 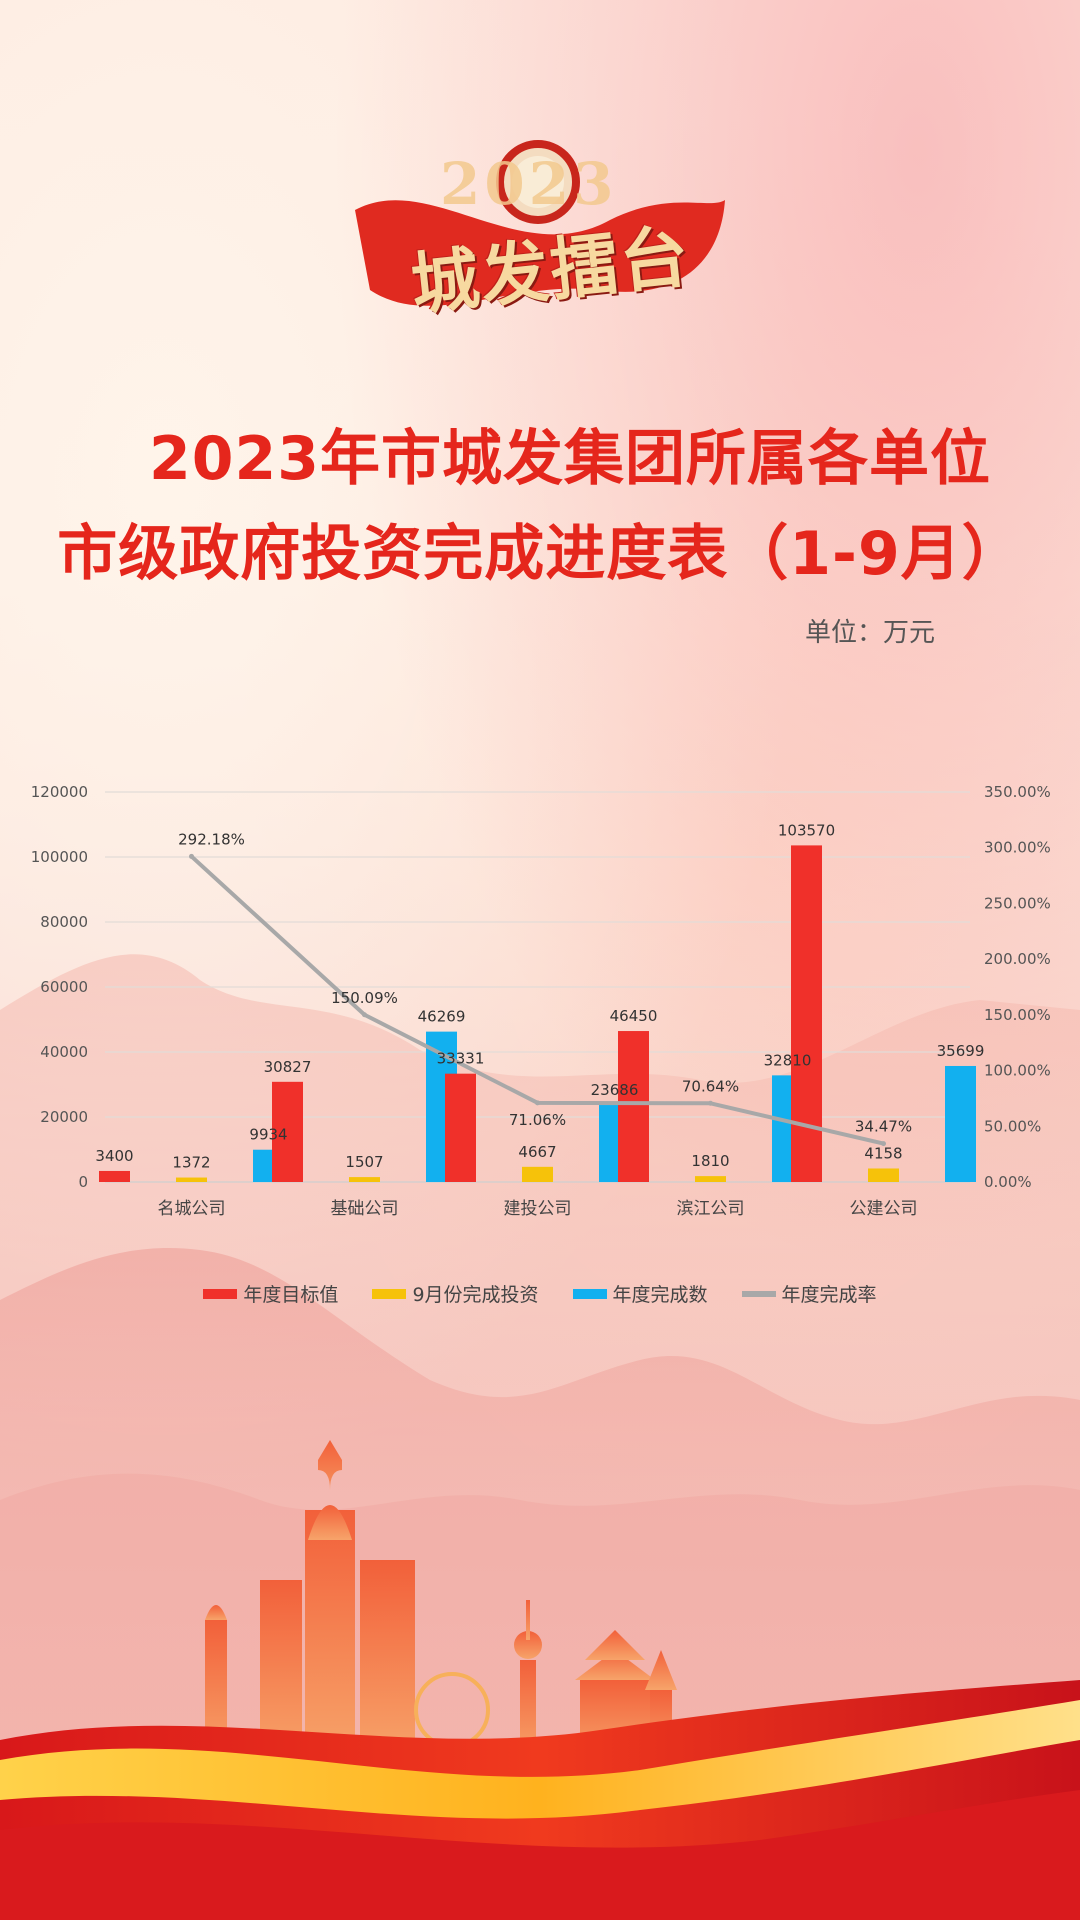 What do you see at coordinates (1017, 959) in the screenshot?
I see `y-right-tick-label: 200.00%` at bounding box center [1017, 959].